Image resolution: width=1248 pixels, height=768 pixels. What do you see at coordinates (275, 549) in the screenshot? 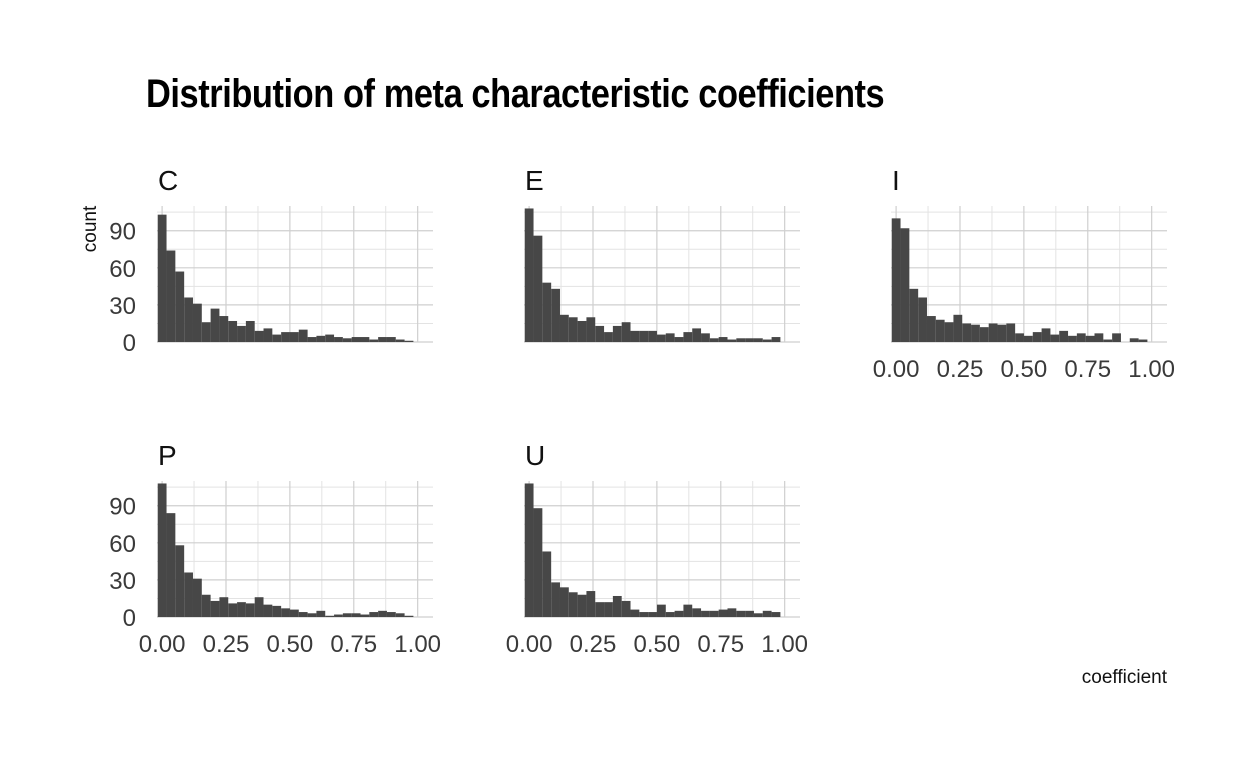
I see `facet-panel-p: P 0.00 0.25 0.50 0.75 1.00 0 30 60 90` at bounding box center [275, 549].